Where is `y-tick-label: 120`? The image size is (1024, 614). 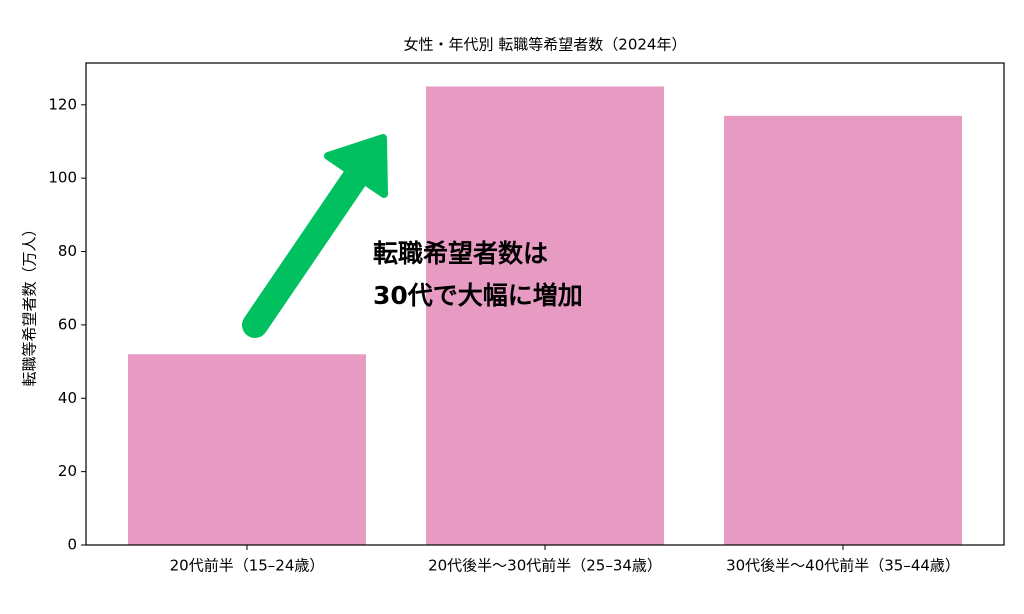 y-tick-label: 120 is located at coordinates (62, 104).